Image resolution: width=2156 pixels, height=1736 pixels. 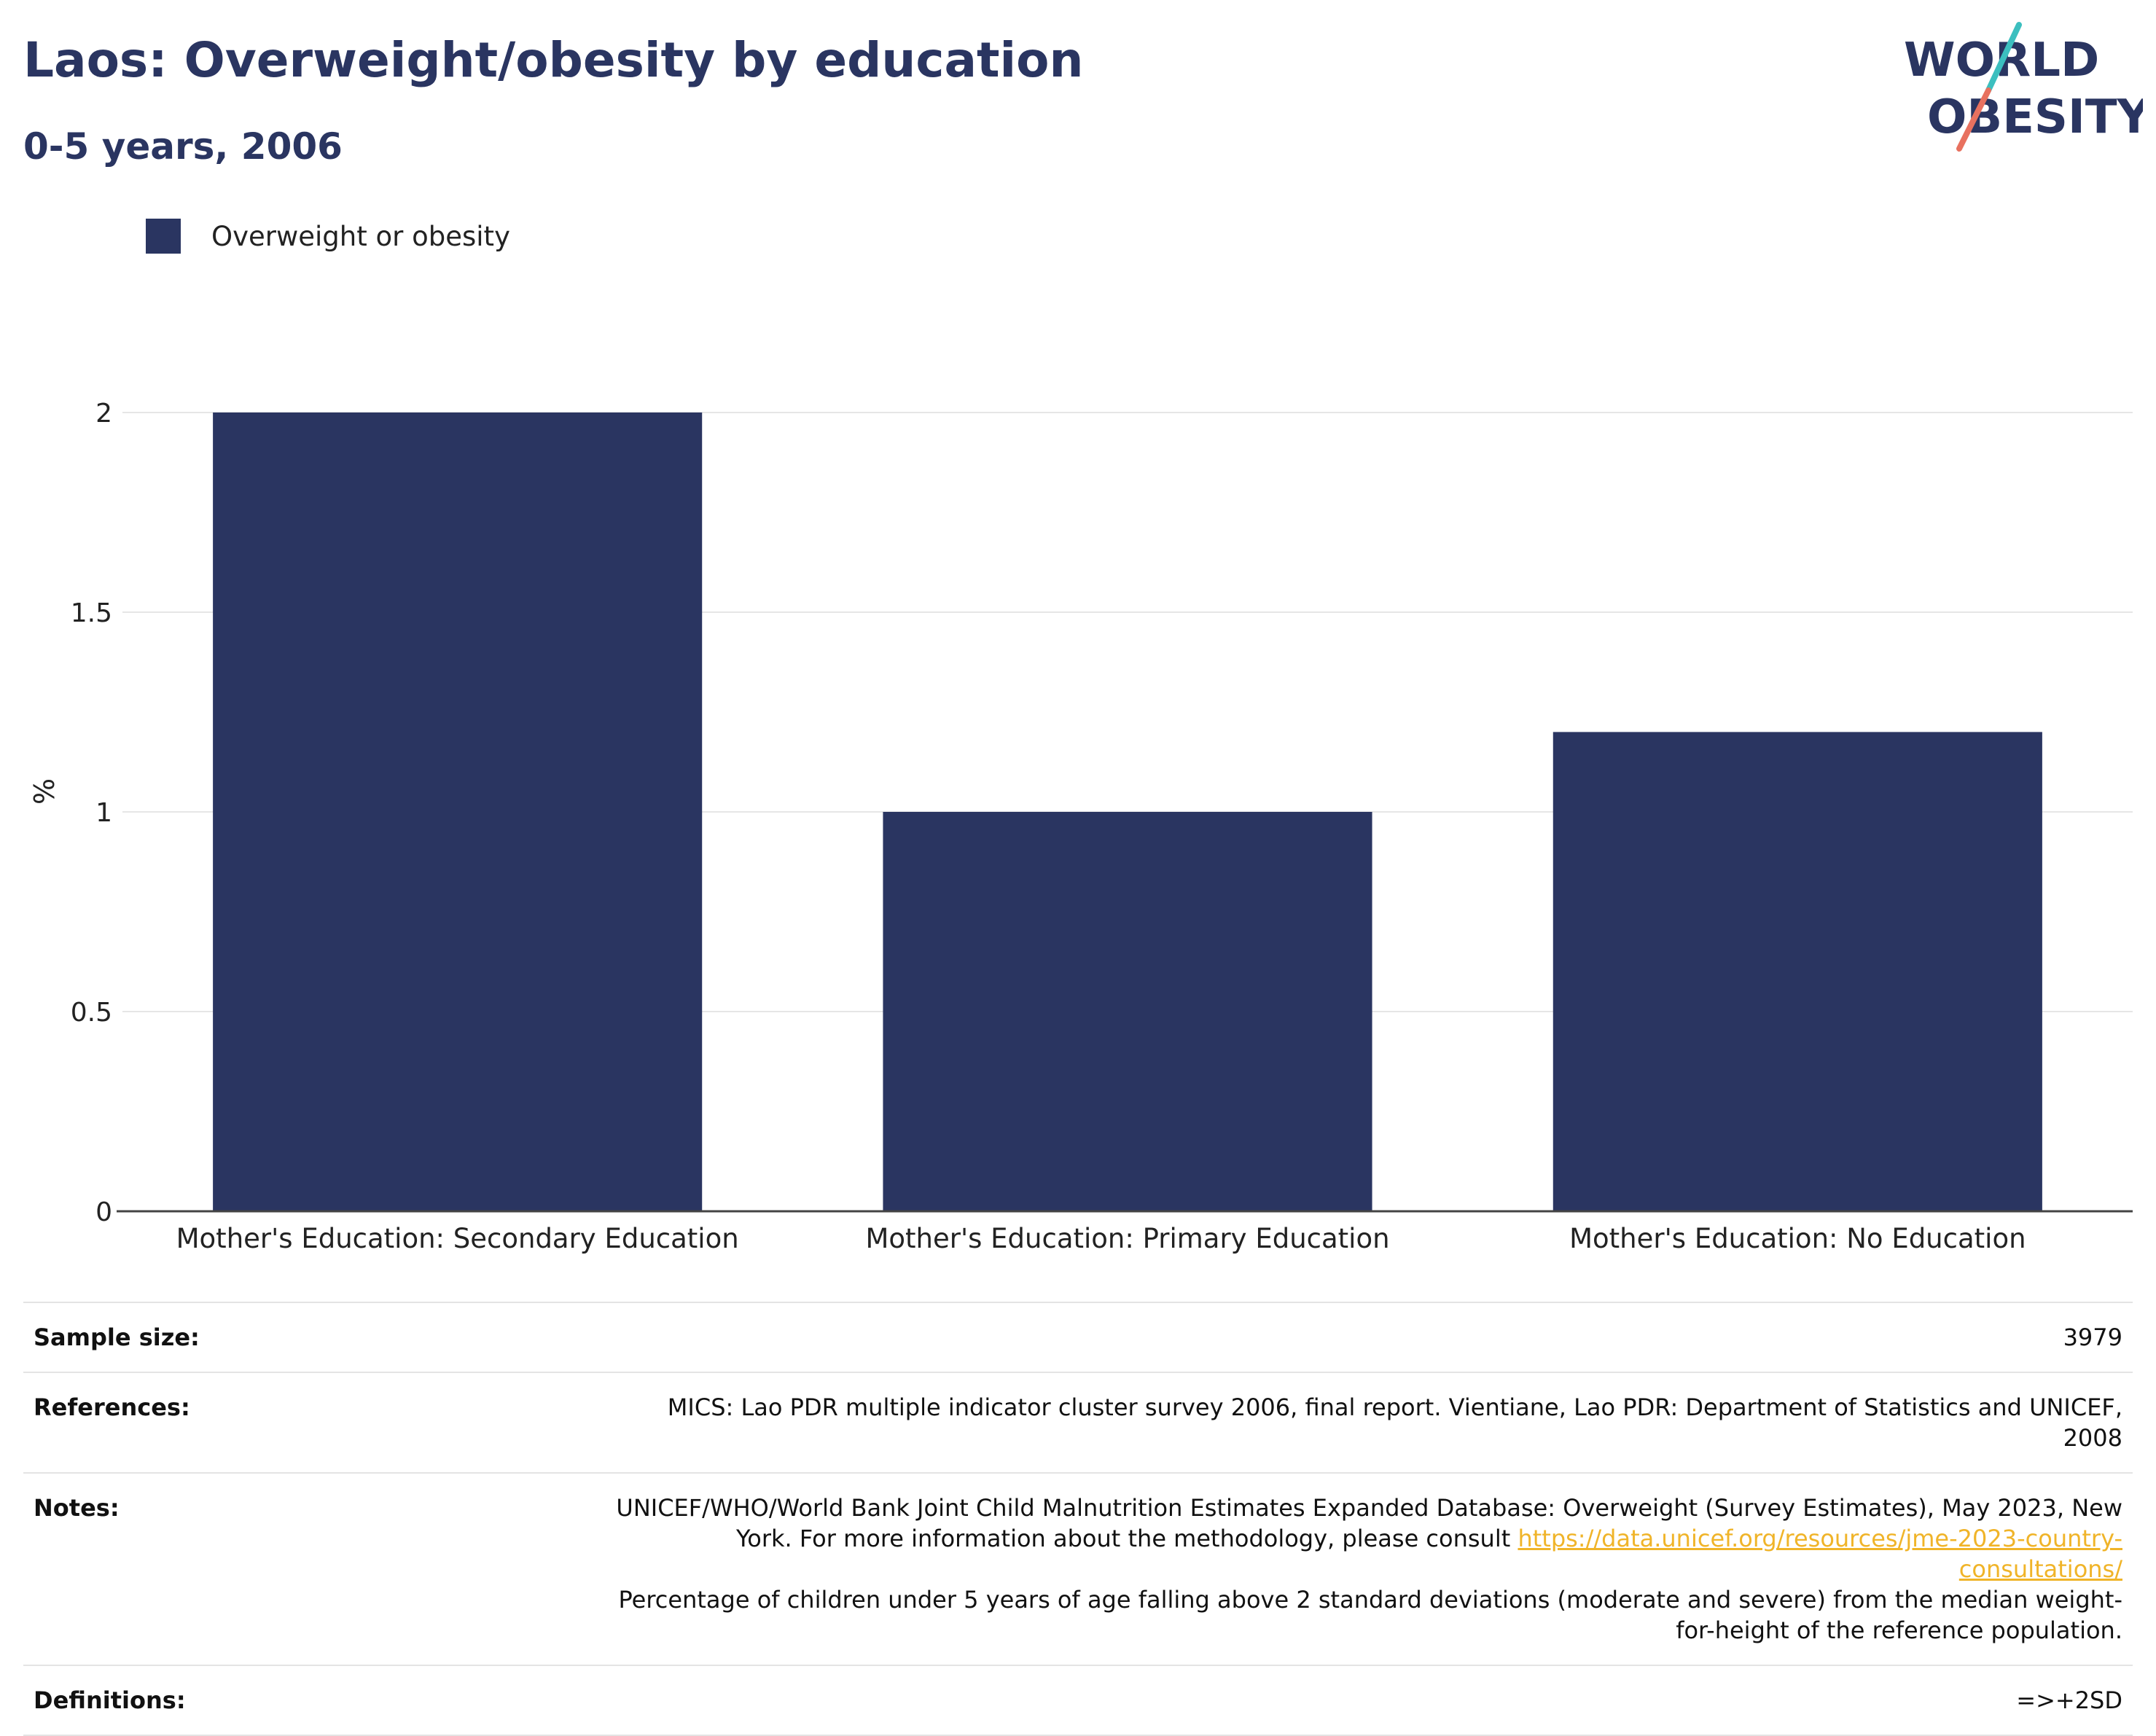 What do you see at coordinates (1078, 1337) in the screenshot?
I see `sample-size-row: Sample size: 3979` at bounding box center [1078, 1337].